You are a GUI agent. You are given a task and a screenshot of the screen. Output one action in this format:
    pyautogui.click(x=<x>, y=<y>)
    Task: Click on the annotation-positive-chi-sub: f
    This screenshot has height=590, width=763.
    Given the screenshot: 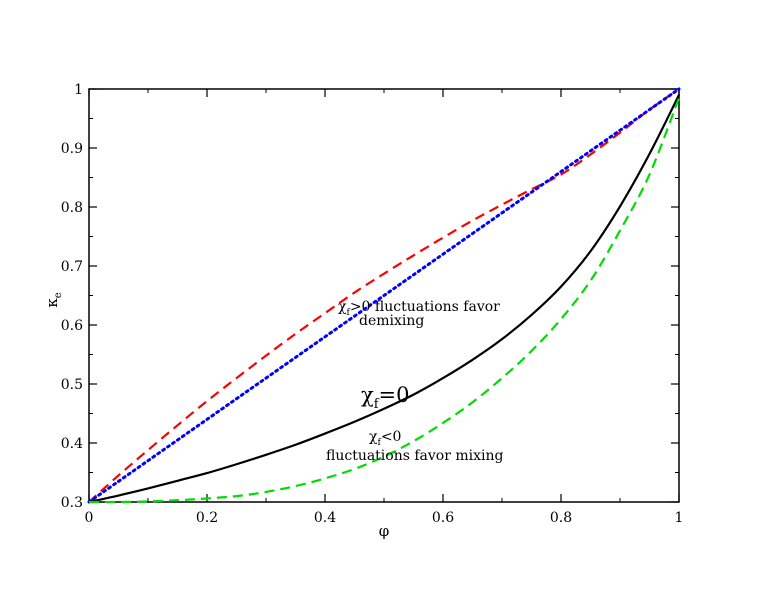 What is the action you would take?
    pyautogui.click(x=348, y=313)
    